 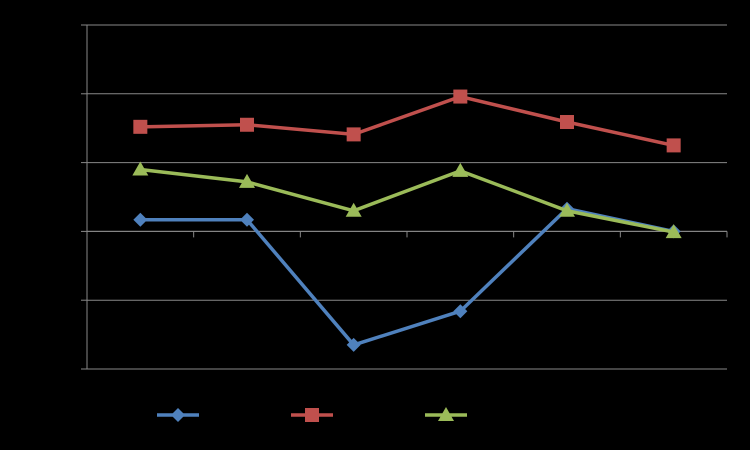 I want to click on y-tick-label: 0, so click(x=75, y=231).